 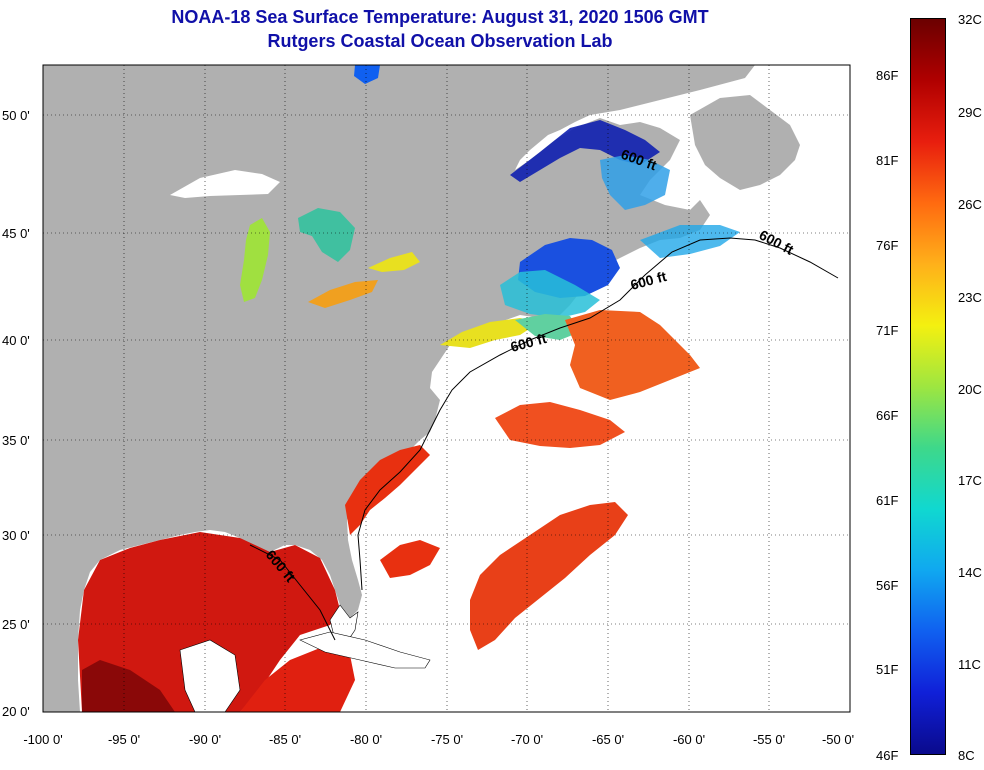 I want to click on colorbar-celsius-label: 26C, so click(x=970, y=204).